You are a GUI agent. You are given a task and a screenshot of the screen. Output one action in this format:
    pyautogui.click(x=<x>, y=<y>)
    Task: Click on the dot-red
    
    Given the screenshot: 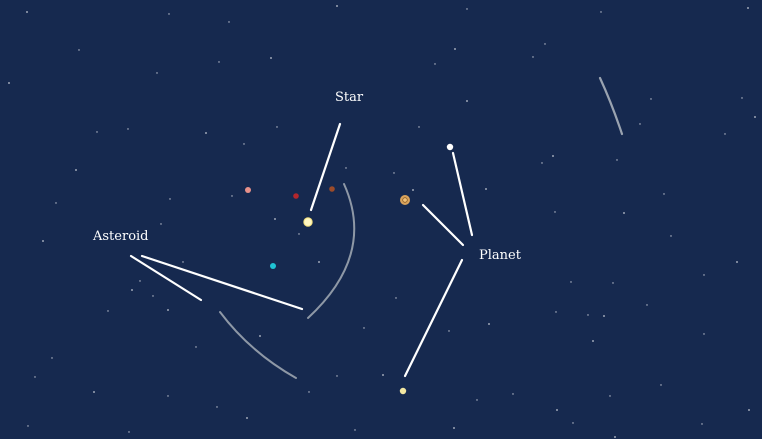 What is the action you would take?
    pyautogui.click(x=296, y=196)
    